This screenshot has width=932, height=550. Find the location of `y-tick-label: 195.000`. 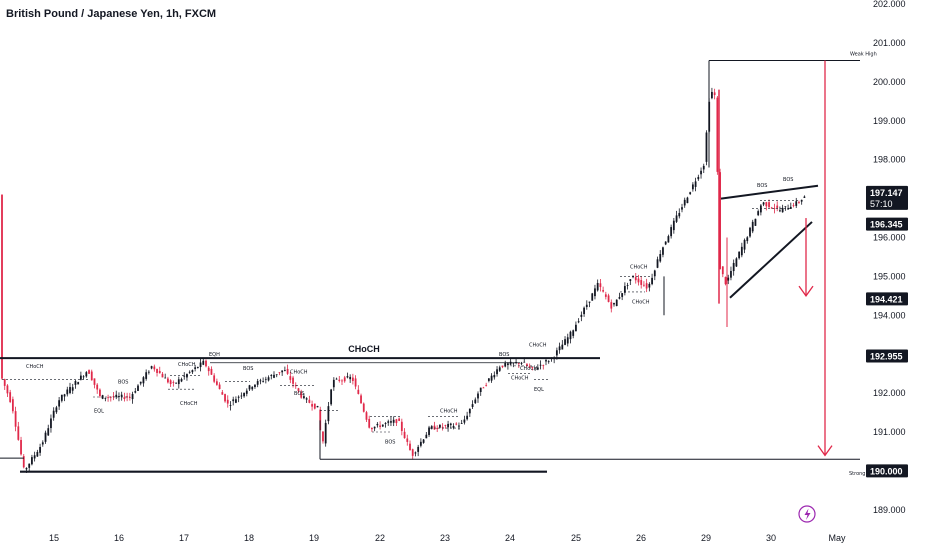

y-tick-label: 195.000 is located at coordinates (889, 276).